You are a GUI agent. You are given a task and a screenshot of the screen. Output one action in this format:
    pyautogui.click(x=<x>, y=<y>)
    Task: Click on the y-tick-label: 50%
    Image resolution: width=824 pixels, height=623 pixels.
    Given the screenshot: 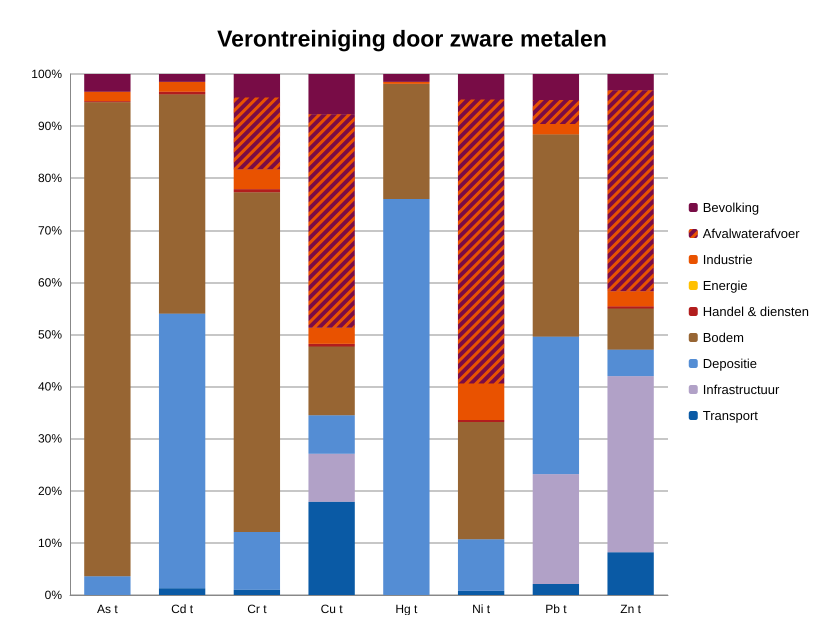 What is the action you would take?
    pyautogui.click(x=50, y=335)
    